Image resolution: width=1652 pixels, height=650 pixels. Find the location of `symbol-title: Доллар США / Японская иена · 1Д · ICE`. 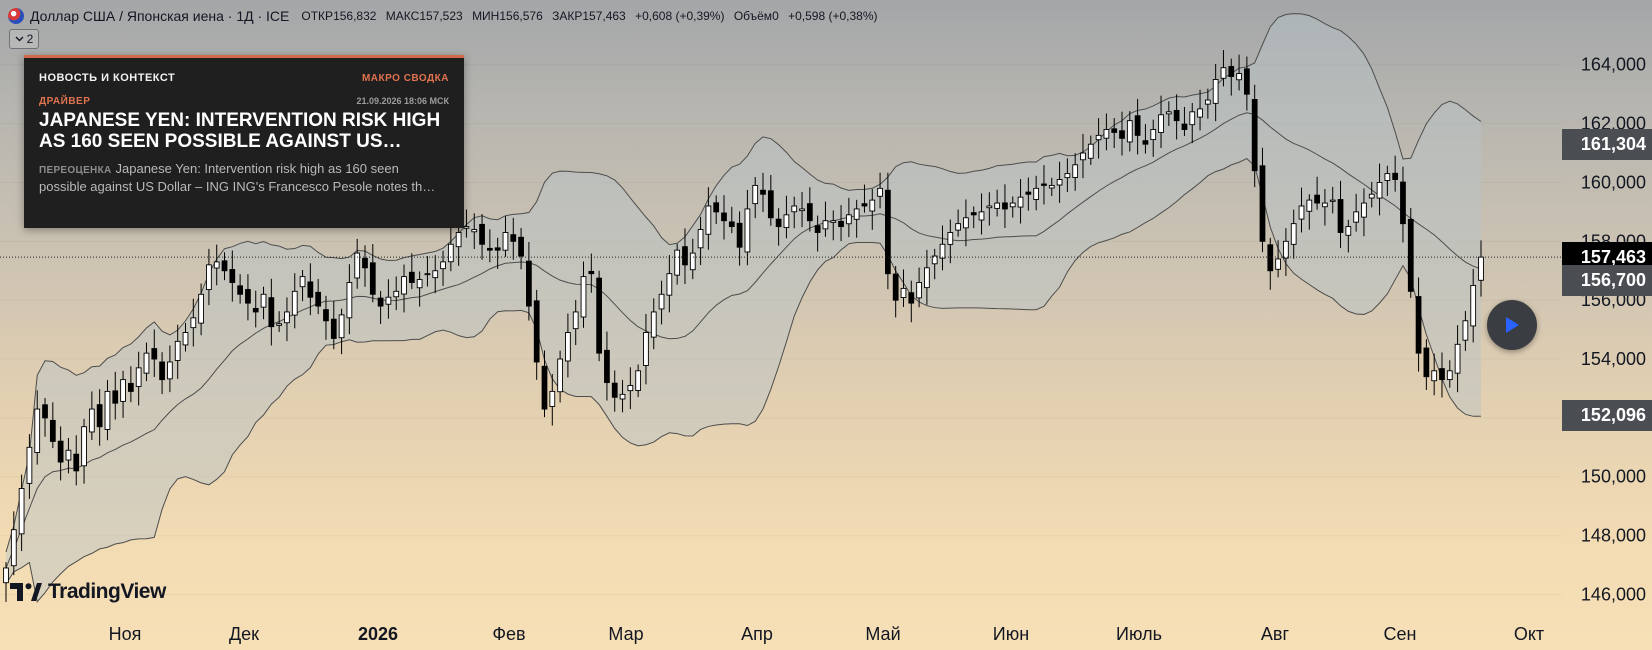

symbol-title: Доллар США / Японская иена · 1Д · ICE is located at coordinates (160, 16).